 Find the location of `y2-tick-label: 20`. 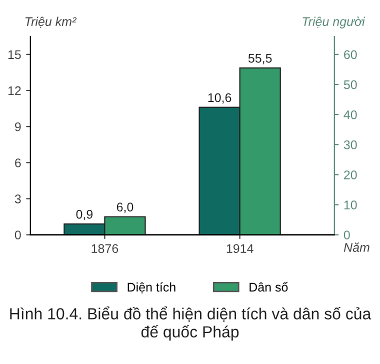

y2-tick-label: 20 is located at coordinates (350, 175).